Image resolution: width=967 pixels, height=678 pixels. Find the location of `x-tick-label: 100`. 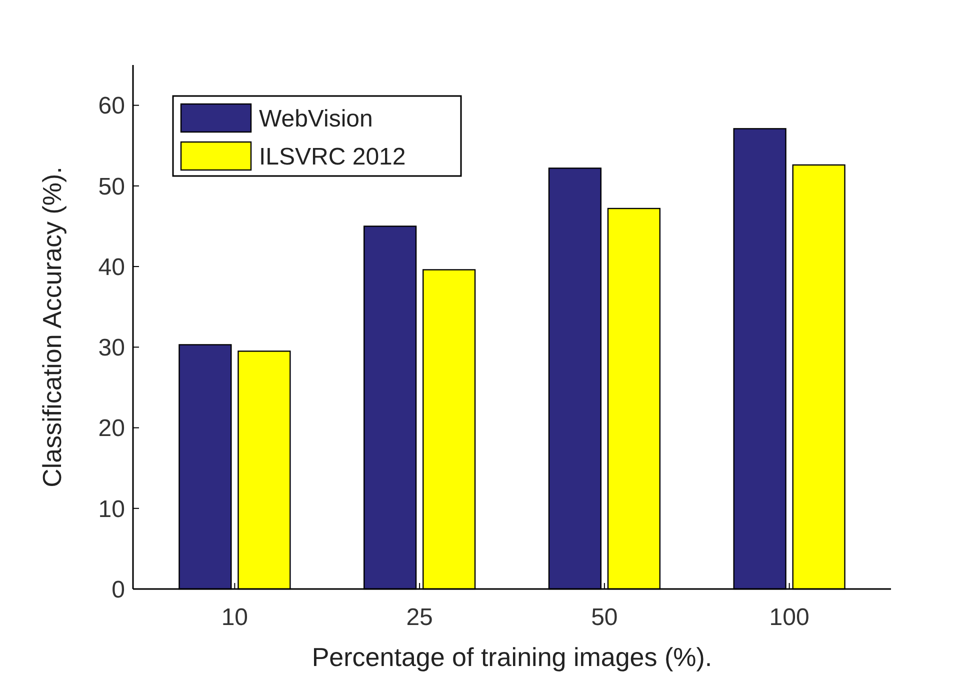

x-tick-label: 100 is located at coordinates (789, 617).